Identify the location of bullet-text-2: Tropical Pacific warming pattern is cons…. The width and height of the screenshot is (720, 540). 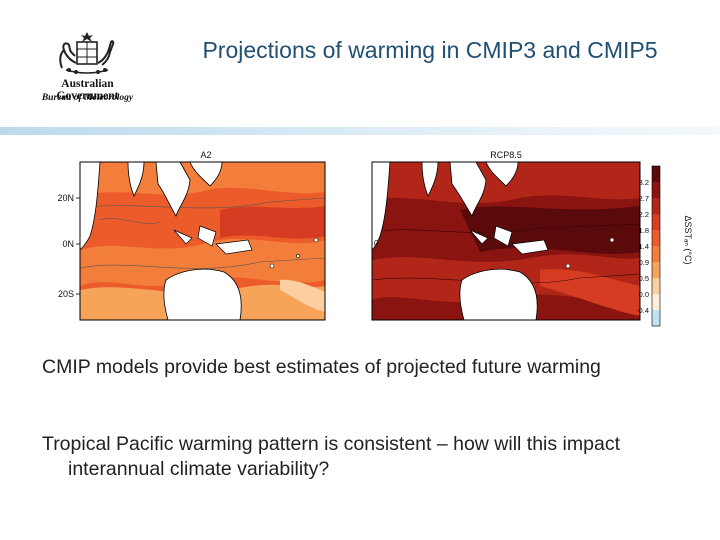
(331, 456).